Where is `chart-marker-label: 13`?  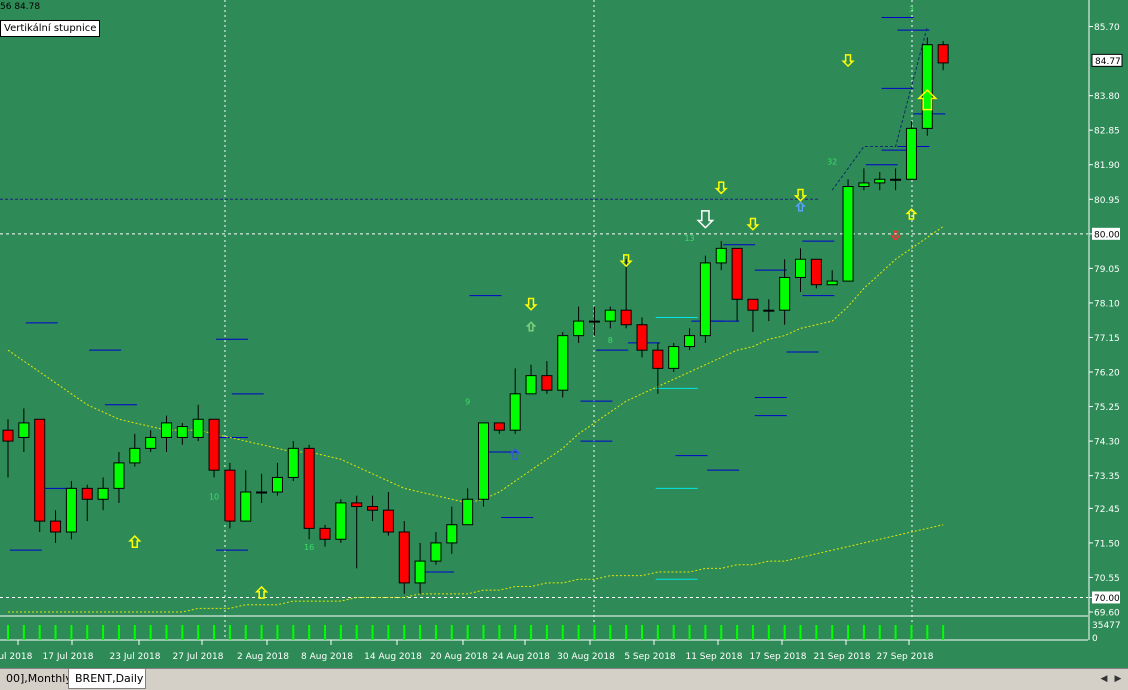
chart-marker-label: 13 is located at coordinates (689, 238).